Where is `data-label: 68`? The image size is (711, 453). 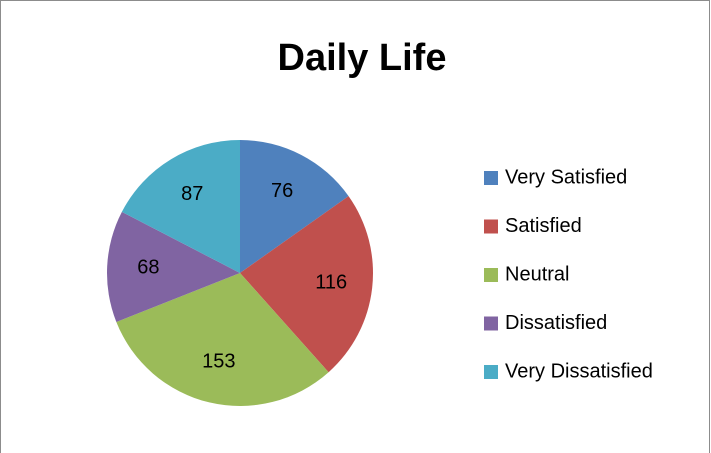
data-label: 68 is located at coordinates (148, 268).